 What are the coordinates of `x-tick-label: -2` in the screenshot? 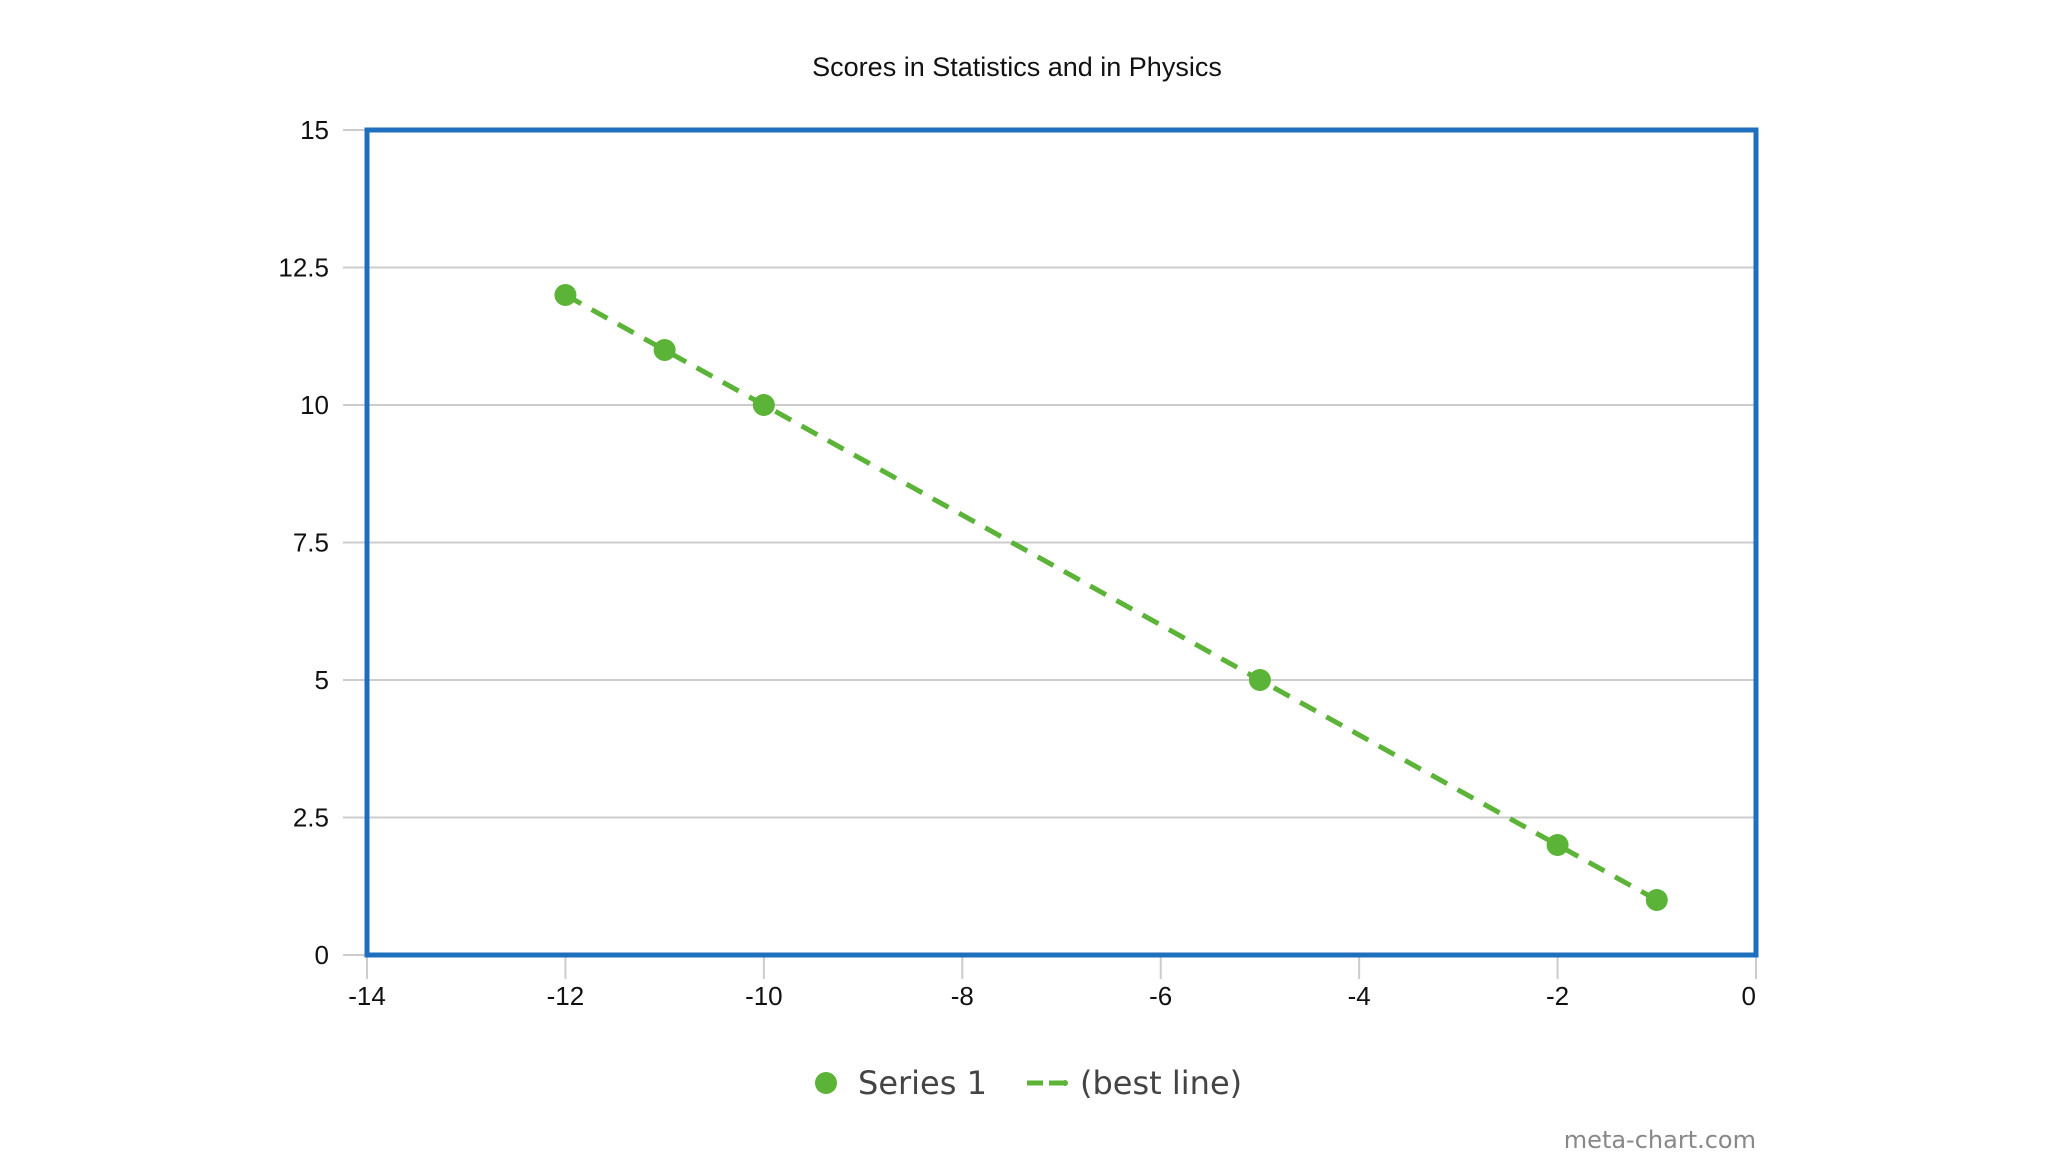 It's located at (1557, 996).